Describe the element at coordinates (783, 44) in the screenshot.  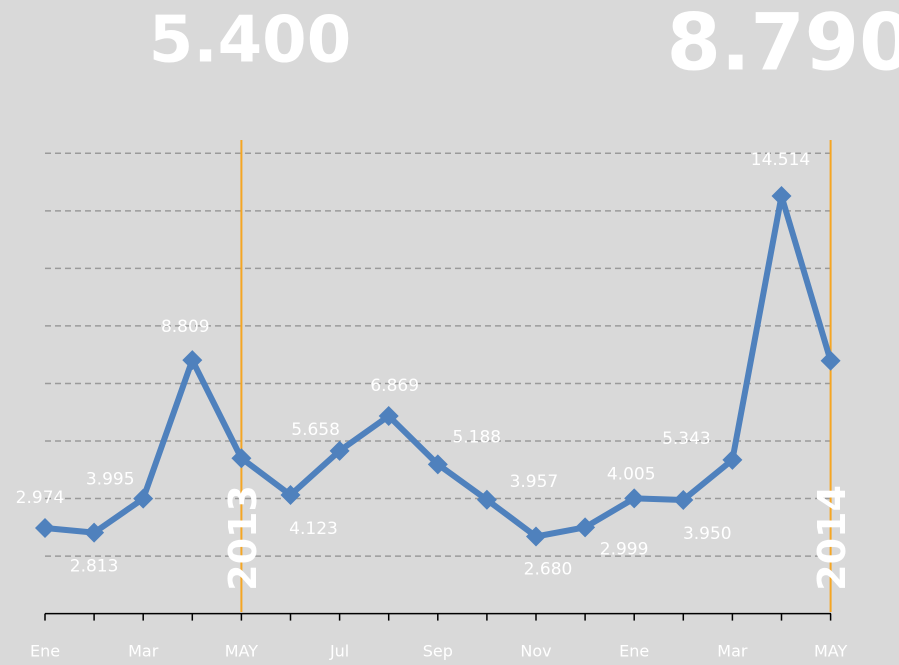
I see `highlight-value: 8.790` at that location.